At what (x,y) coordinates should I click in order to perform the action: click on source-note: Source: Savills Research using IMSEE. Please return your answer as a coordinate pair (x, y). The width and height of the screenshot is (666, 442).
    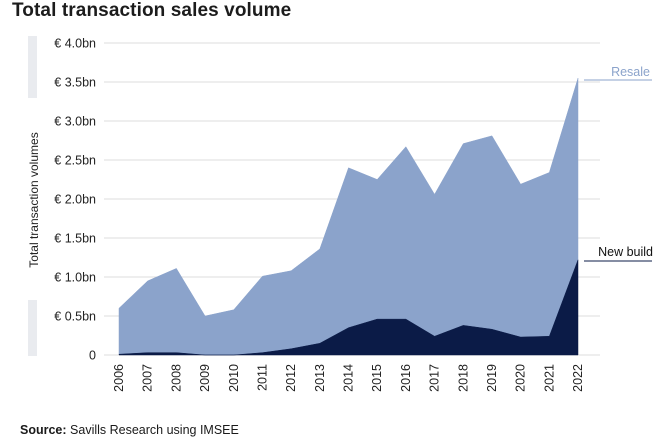
    Looking at the image, I should click on (129, 430).